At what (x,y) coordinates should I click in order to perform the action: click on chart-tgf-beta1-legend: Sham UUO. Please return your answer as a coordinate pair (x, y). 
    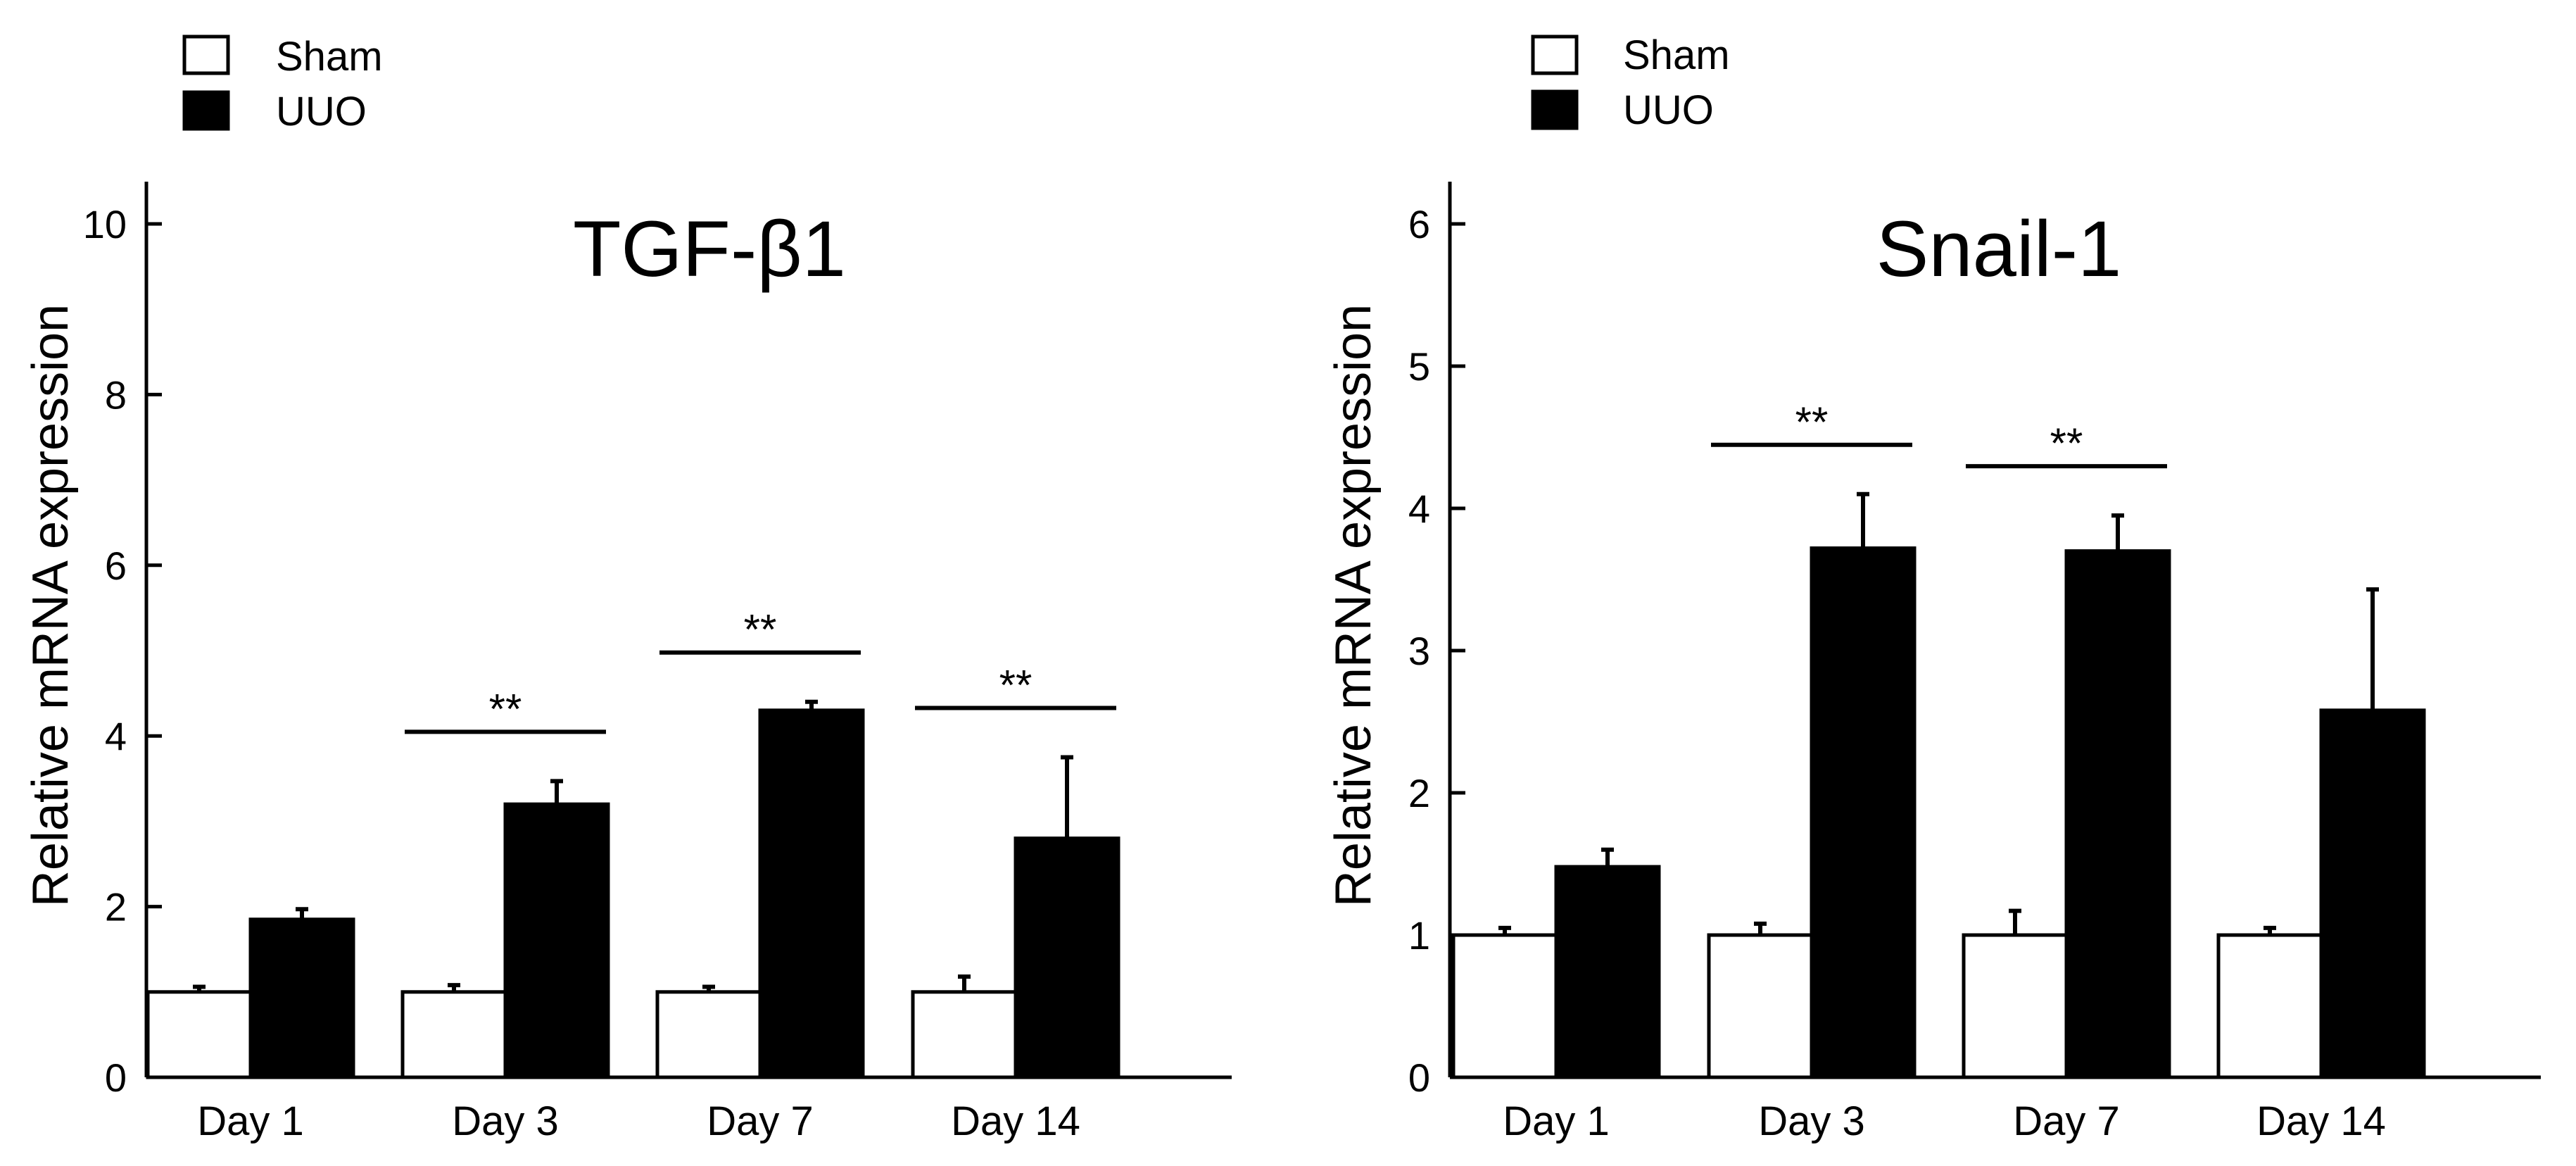
    Looking at the image, I should click on (282, 84).